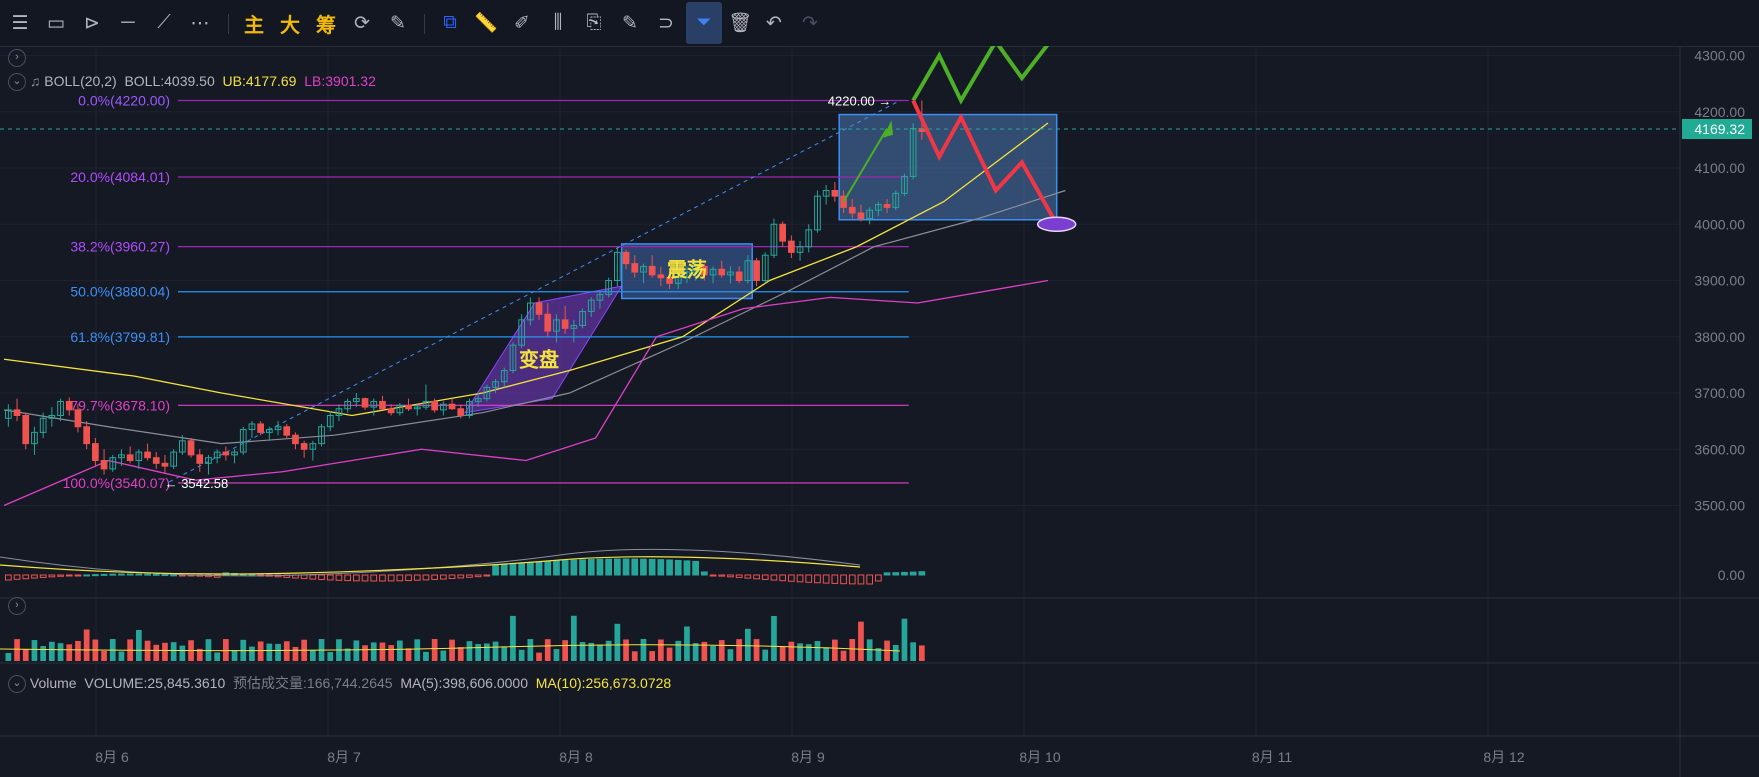 The image size is (1759, 777). What do you see at coordinates (120, 337) in the screenshot?
I see `fib-level-label: 61.8%(3799.81)` at bounding box center [120, 337].